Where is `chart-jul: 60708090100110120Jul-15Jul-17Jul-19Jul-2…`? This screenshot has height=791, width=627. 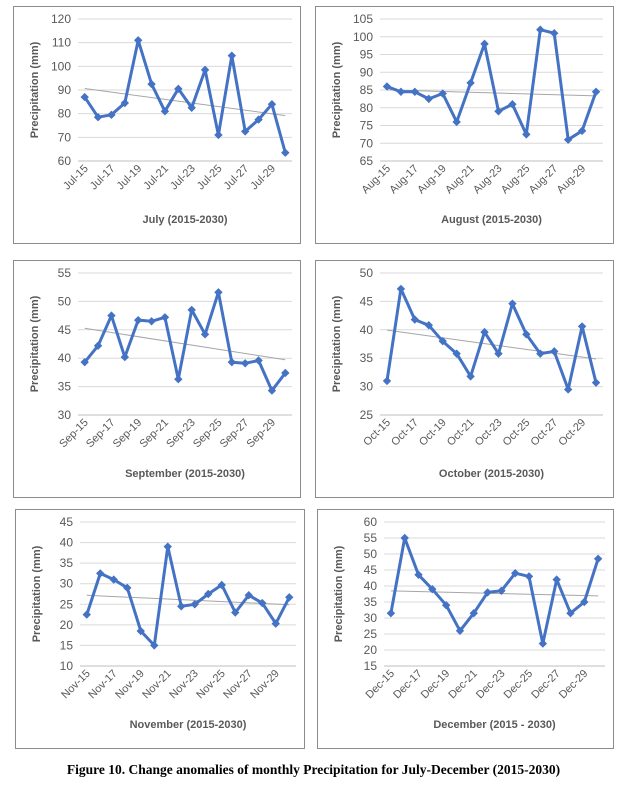
chart-jul: 60708090100110120Jul-15Jul-17Jul-19Jul-2… is located at coordinates (160, 119).